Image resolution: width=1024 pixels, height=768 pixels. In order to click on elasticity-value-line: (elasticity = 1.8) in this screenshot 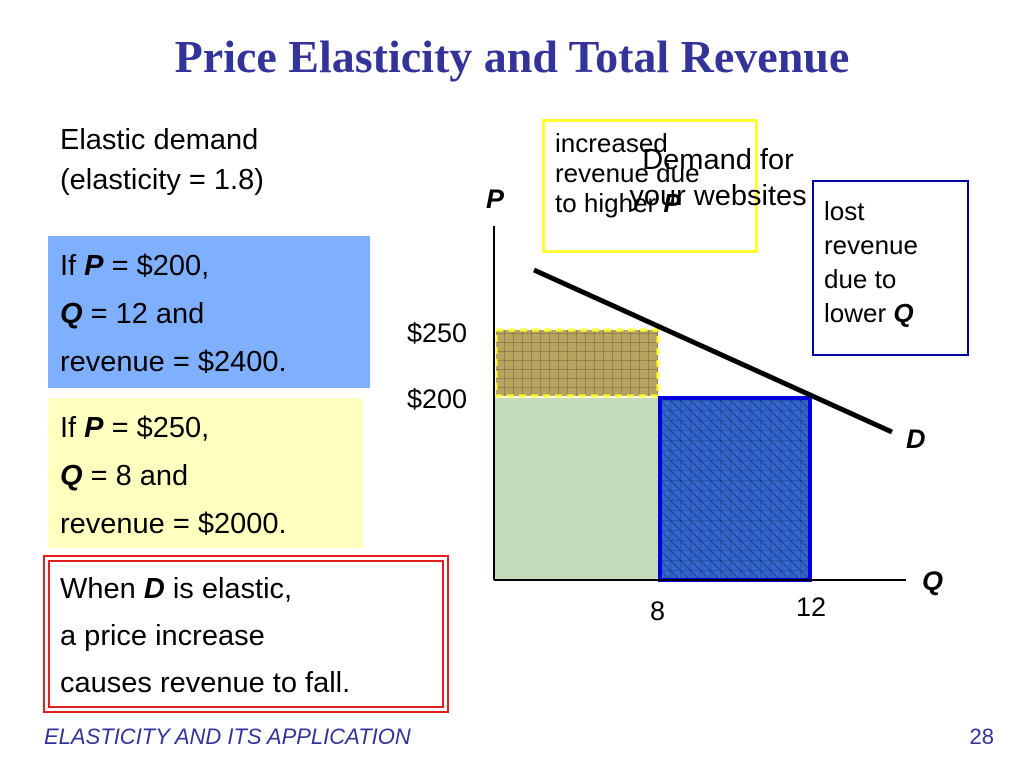, I will do `click(162, 180)`.